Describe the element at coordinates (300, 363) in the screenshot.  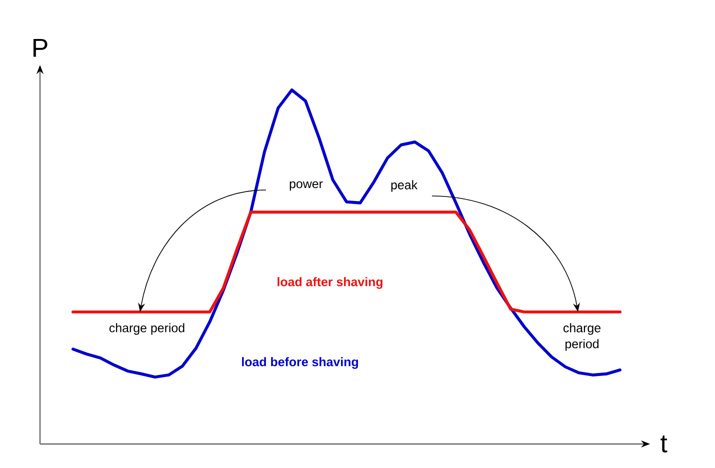
I see `text: load before shaving` at that location.